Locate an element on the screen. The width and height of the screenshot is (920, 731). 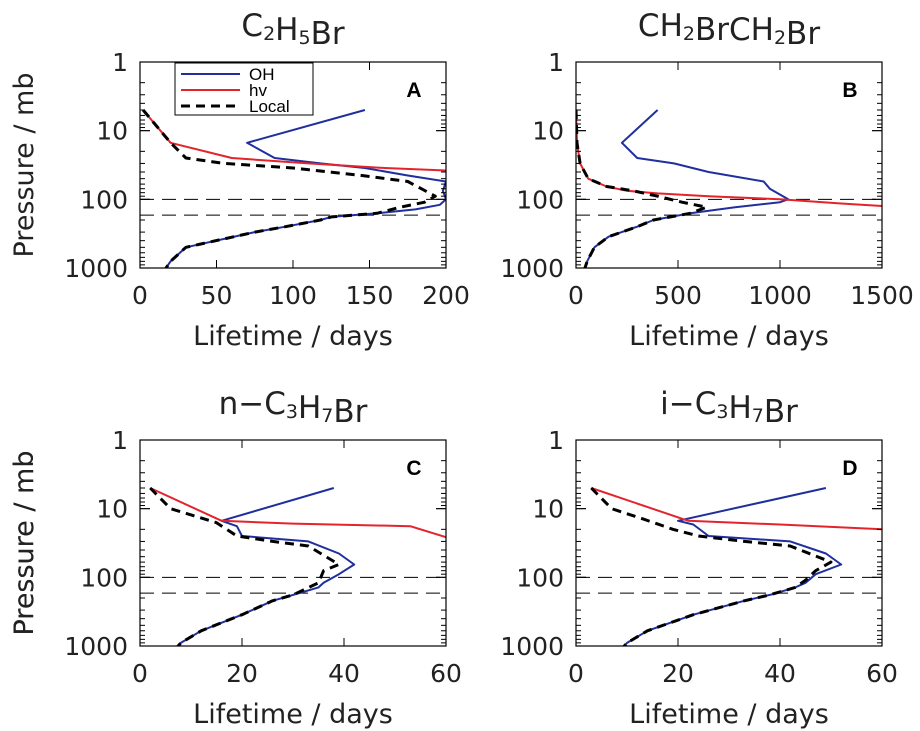
legend-label: OH is located at coordinates (262, 74).